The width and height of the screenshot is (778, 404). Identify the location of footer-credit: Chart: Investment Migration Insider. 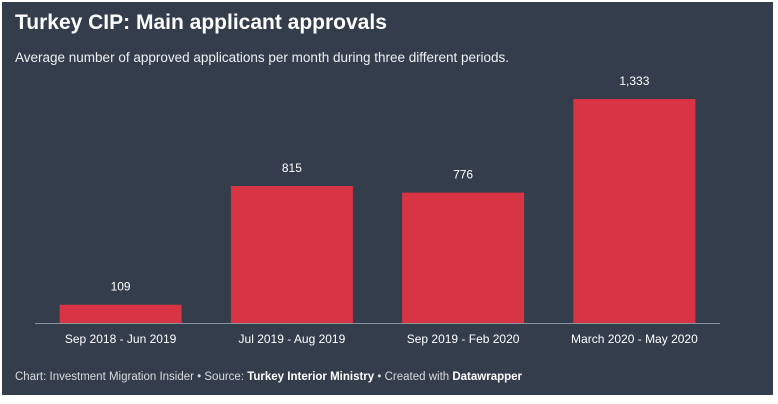
(104, 377).